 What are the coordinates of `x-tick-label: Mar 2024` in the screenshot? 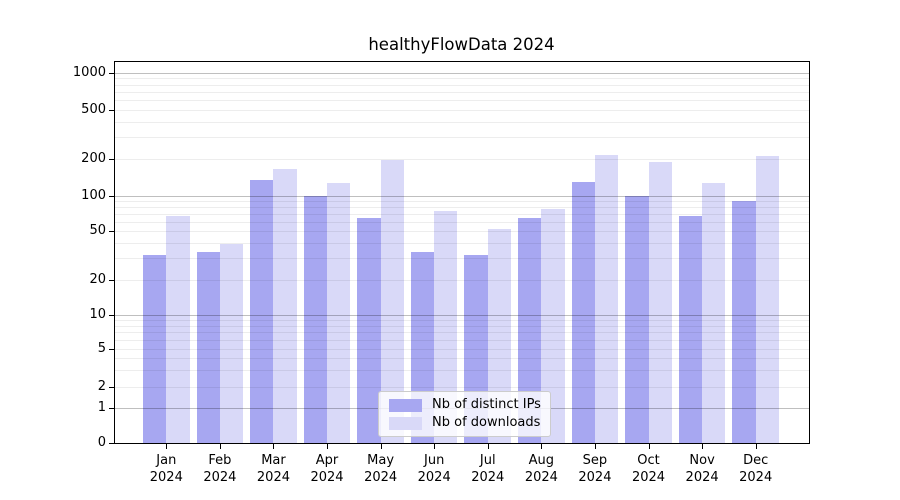 It's located at (273, 469).